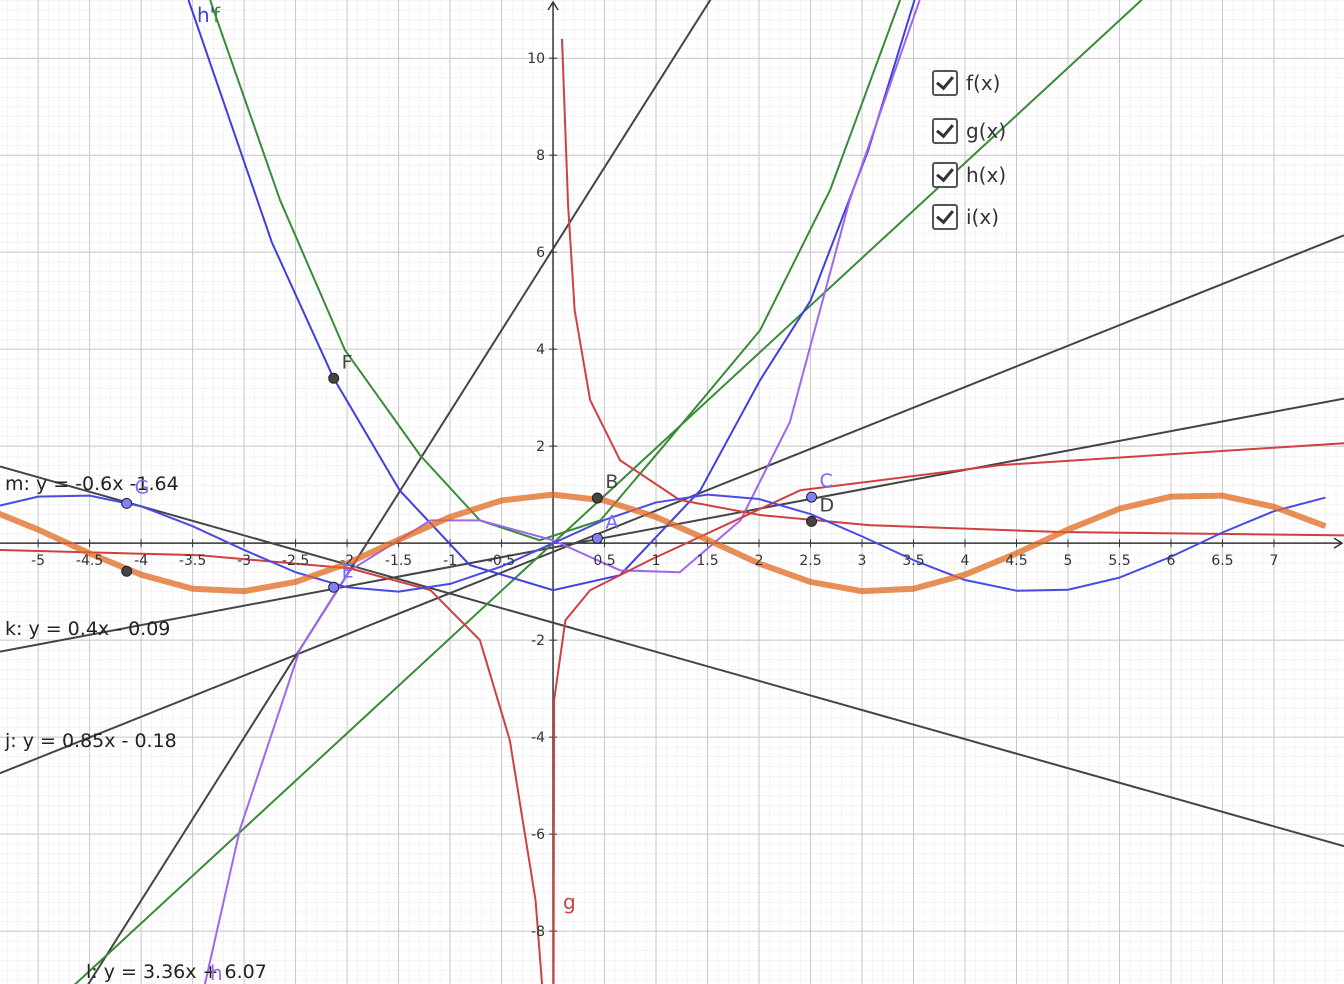  What do you see at coordinates (1222, 561) in the screenshot?
I see `x-tick-label: 6.5` at bounding box center [1222, 561].